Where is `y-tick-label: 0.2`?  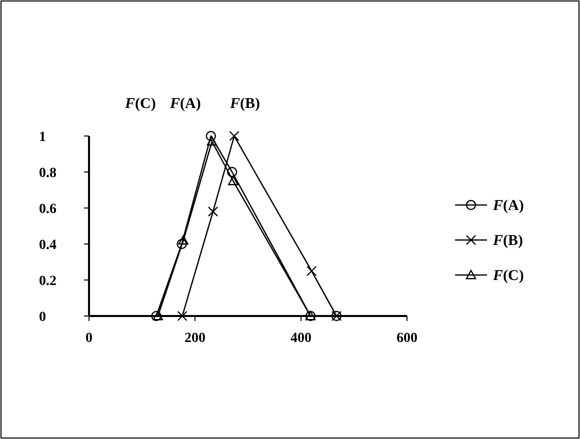 y-tick-label: 0.2 is located at coordinates (47, 281).